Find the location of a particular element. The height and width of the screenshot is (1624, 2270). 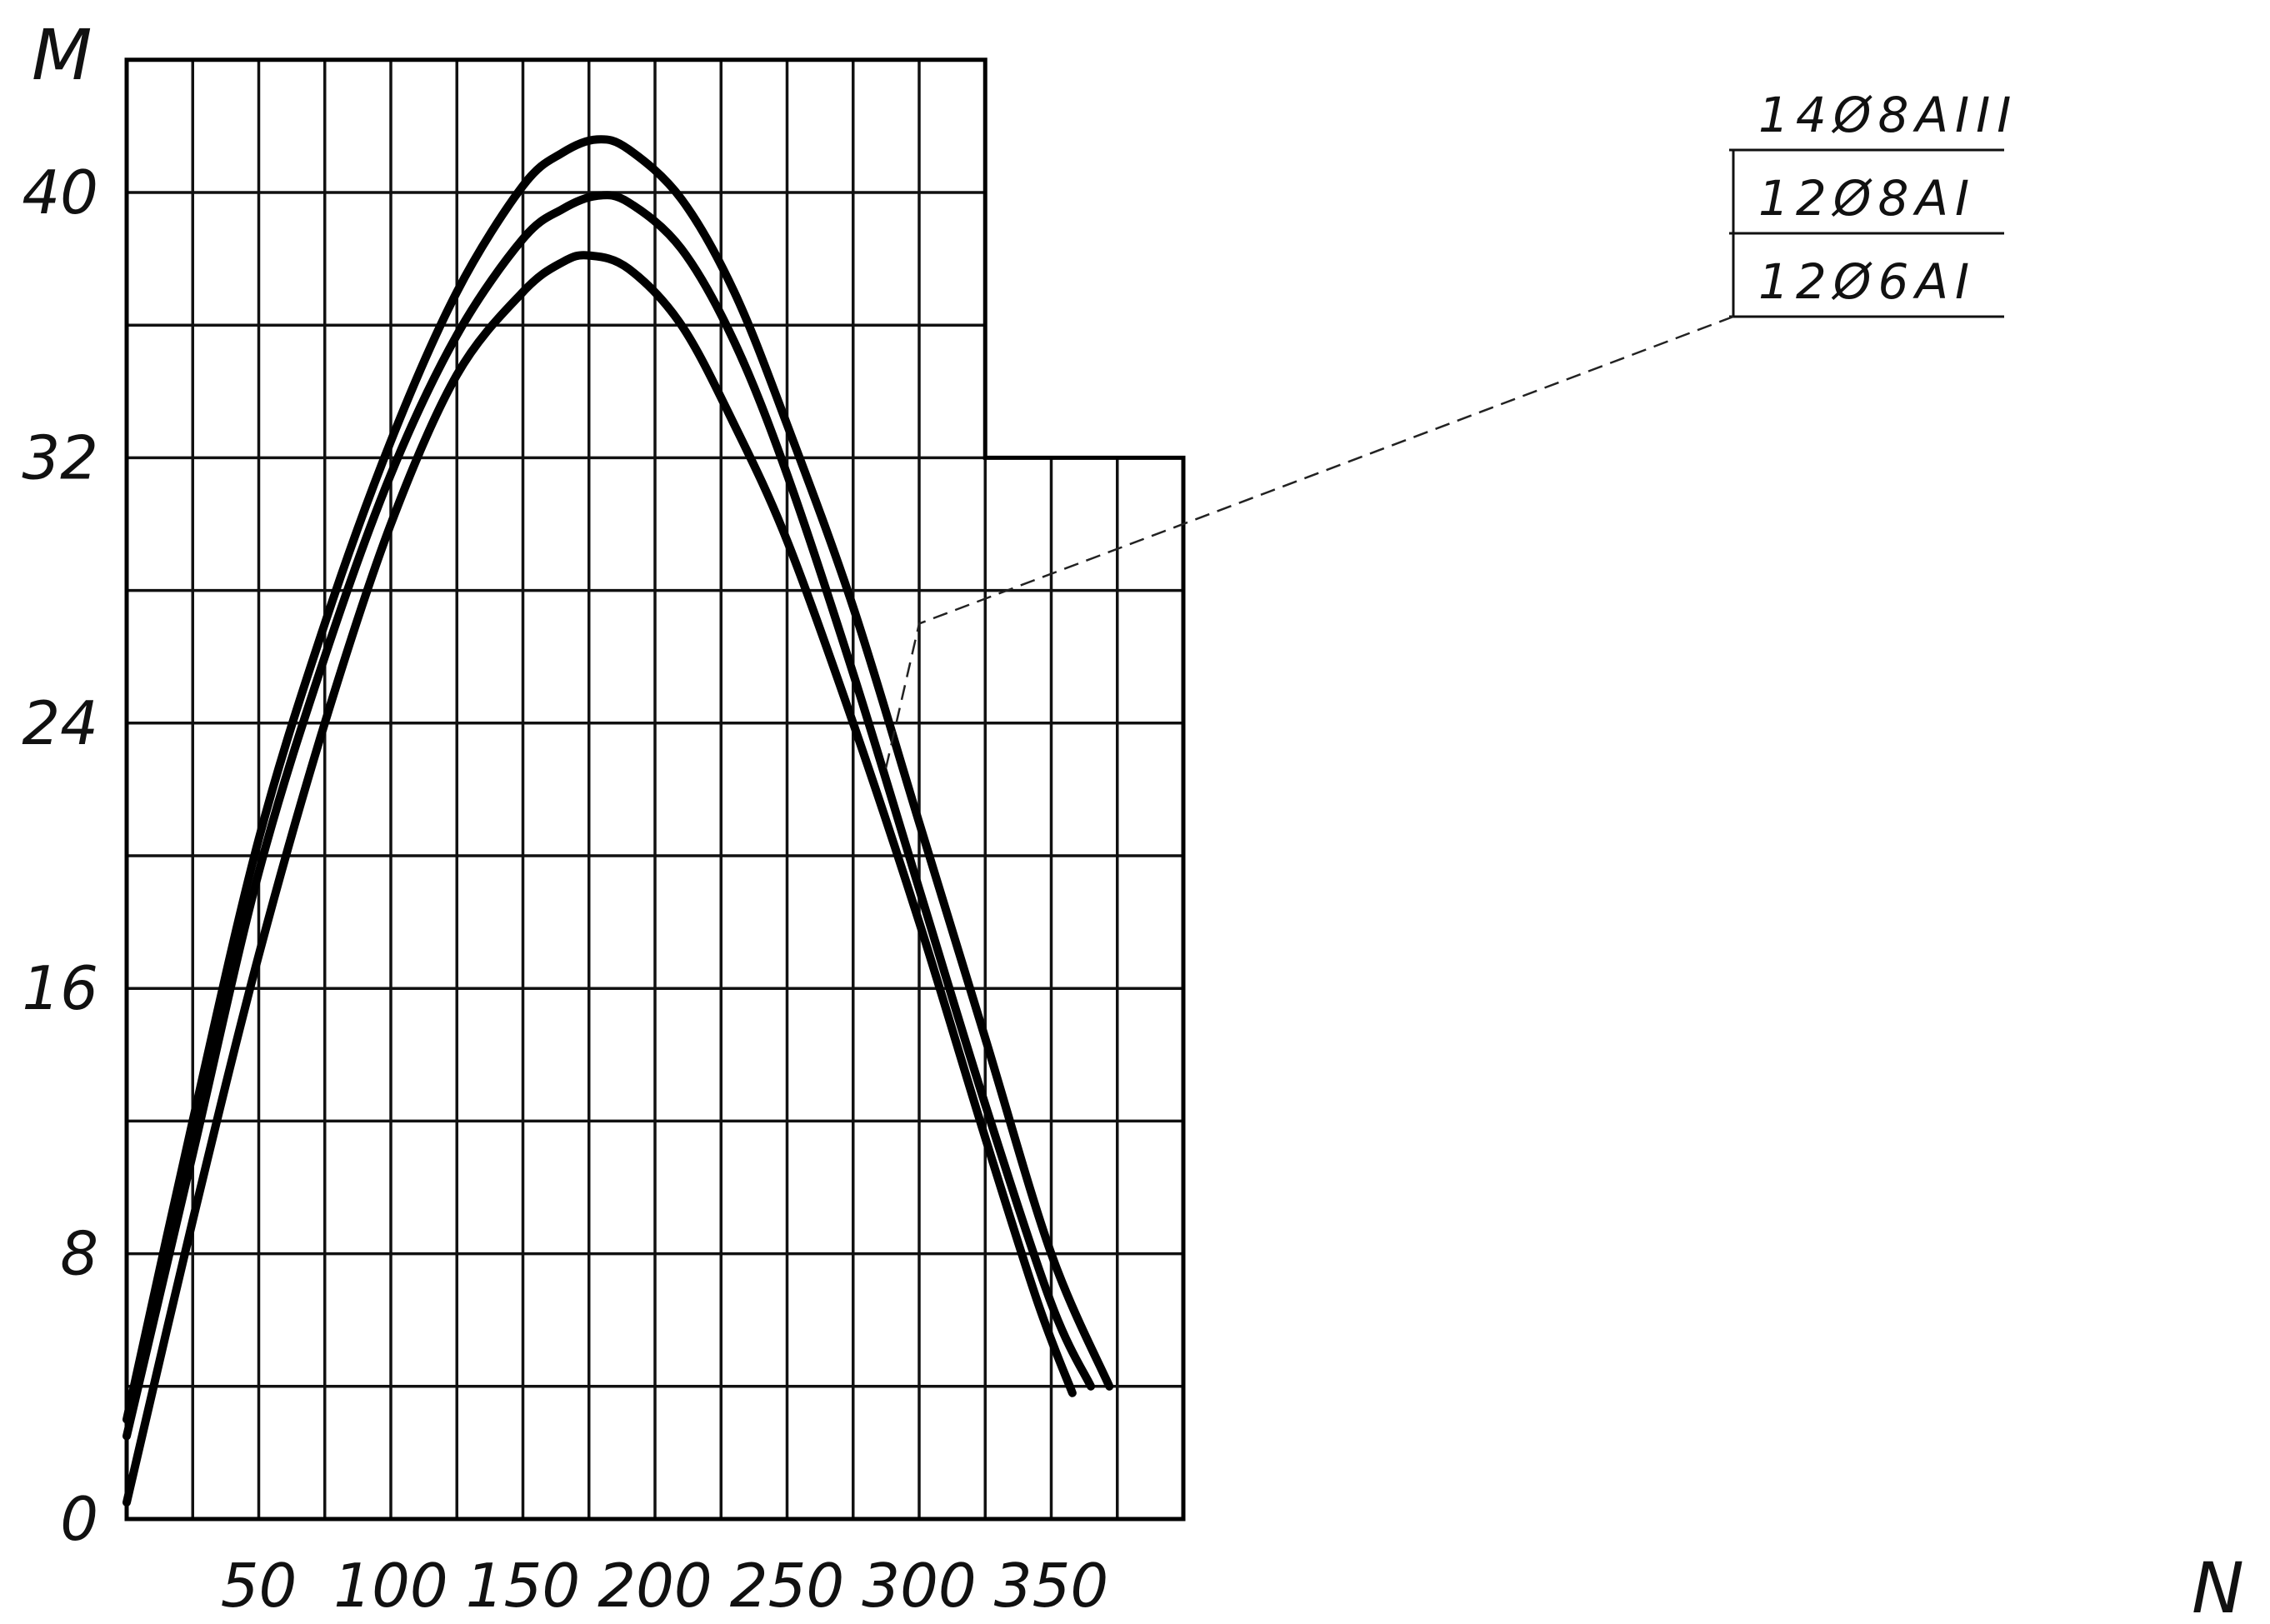

legend-leader-line is located at coordinates (1308, 544).